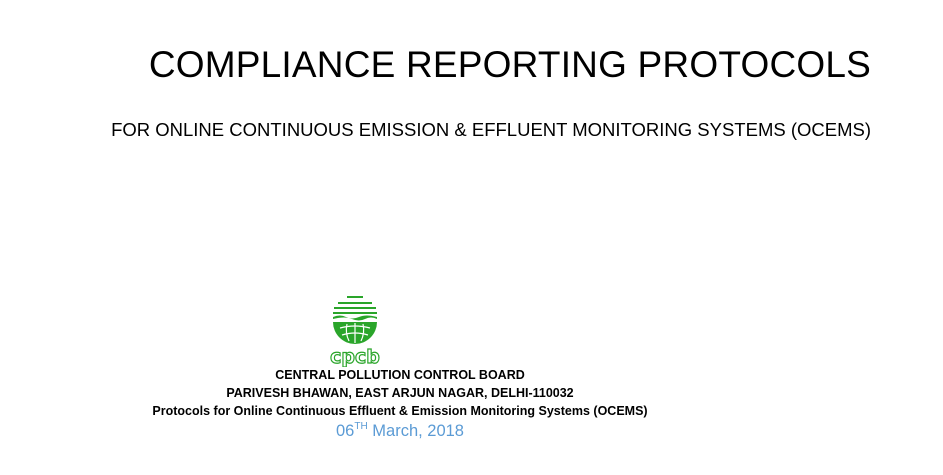 Image resolution: width=943 pixels, height=475 pixels. Describe the element at coordinates (355, 331) in the screenshot. I see `cpcb-logo: cpcb` at that location.